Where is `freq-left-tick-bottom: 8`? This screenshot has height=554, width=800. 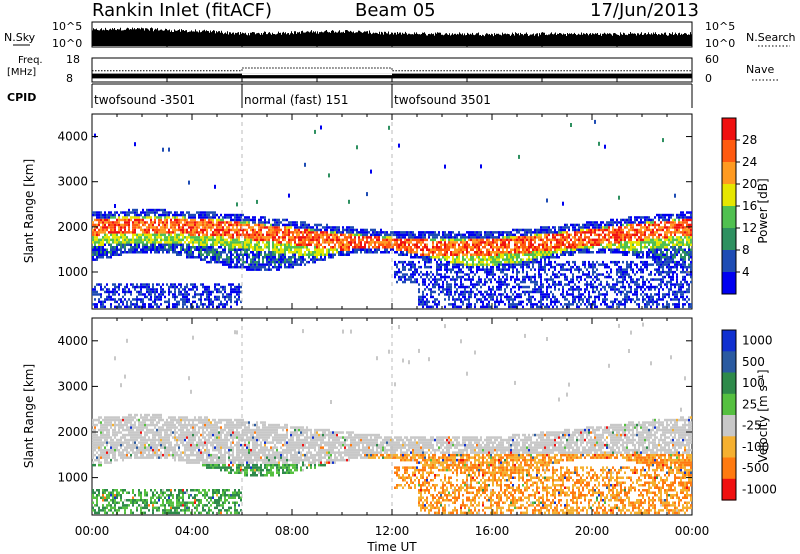 freq-left-tick-bottom: 8 is located at coordinates (69, 78).